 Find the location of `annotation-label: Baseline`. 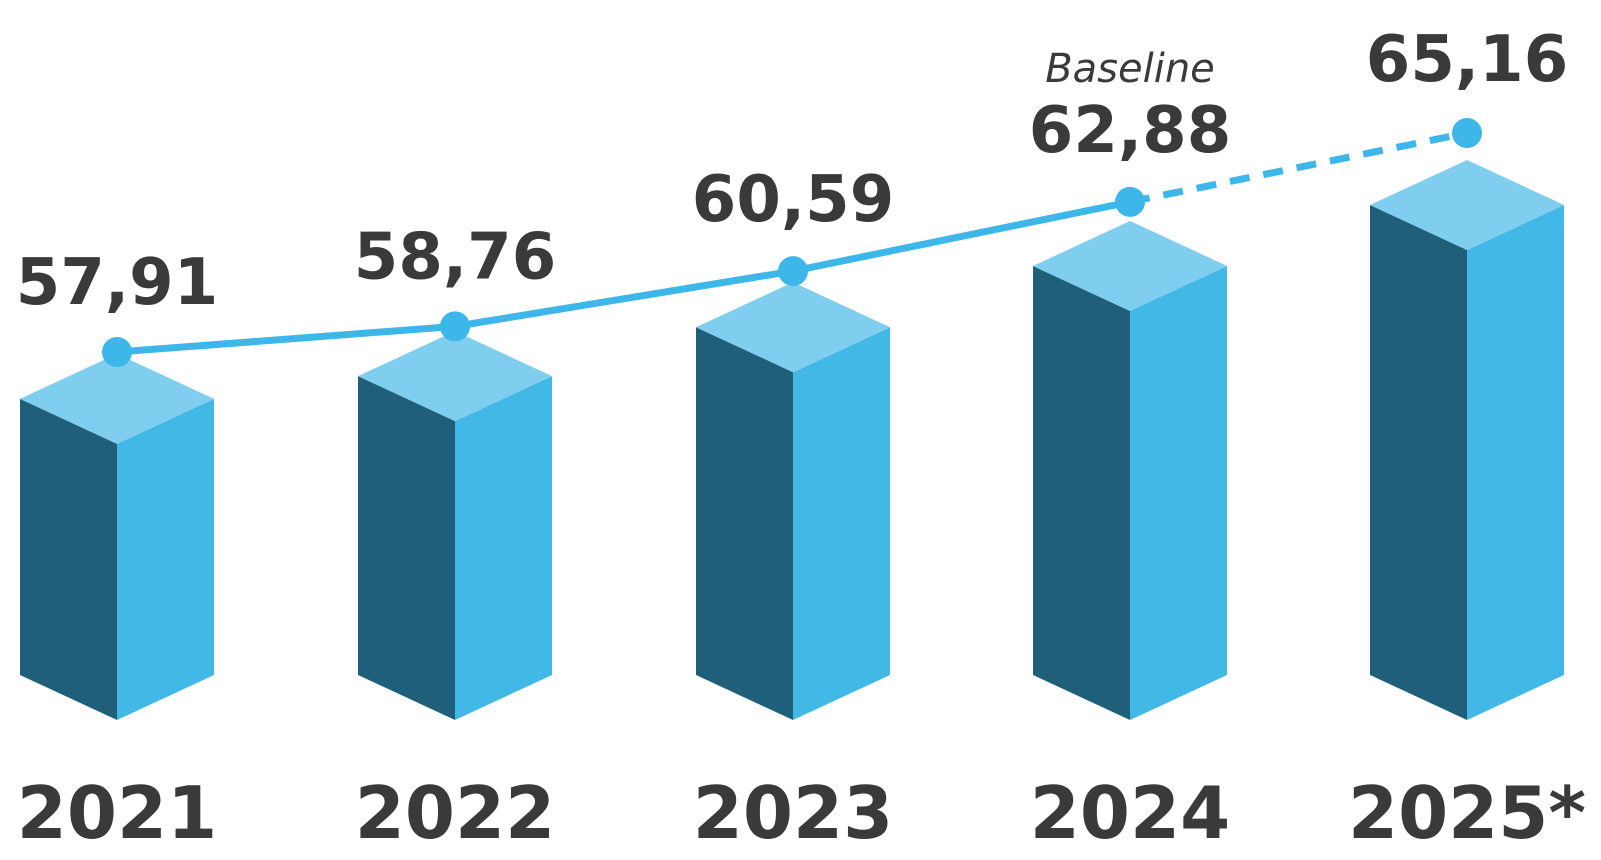

annotation-label: Baseline is located at coordinates (1130, 69).